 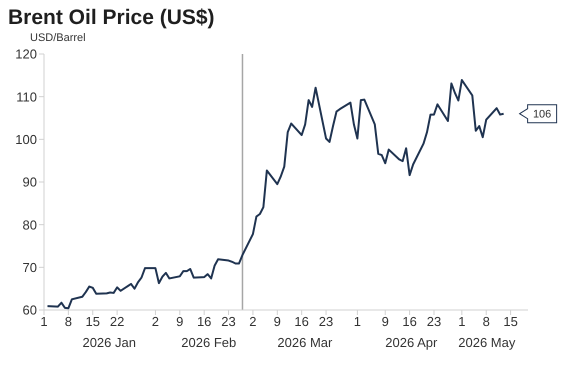 I want to click on annotation: 106, so click(x=542, y=114).